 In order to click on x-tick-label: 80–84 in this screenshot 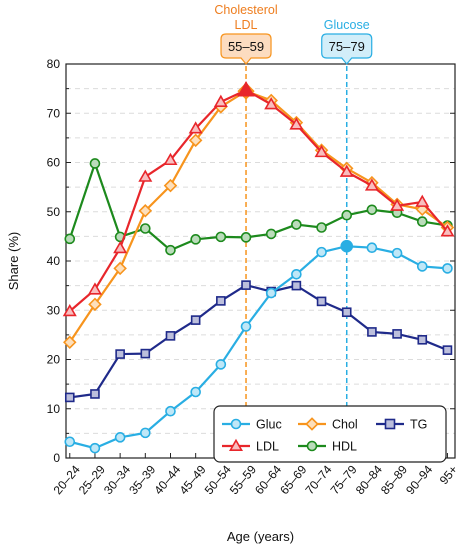, I will do `click(369, 479)`.